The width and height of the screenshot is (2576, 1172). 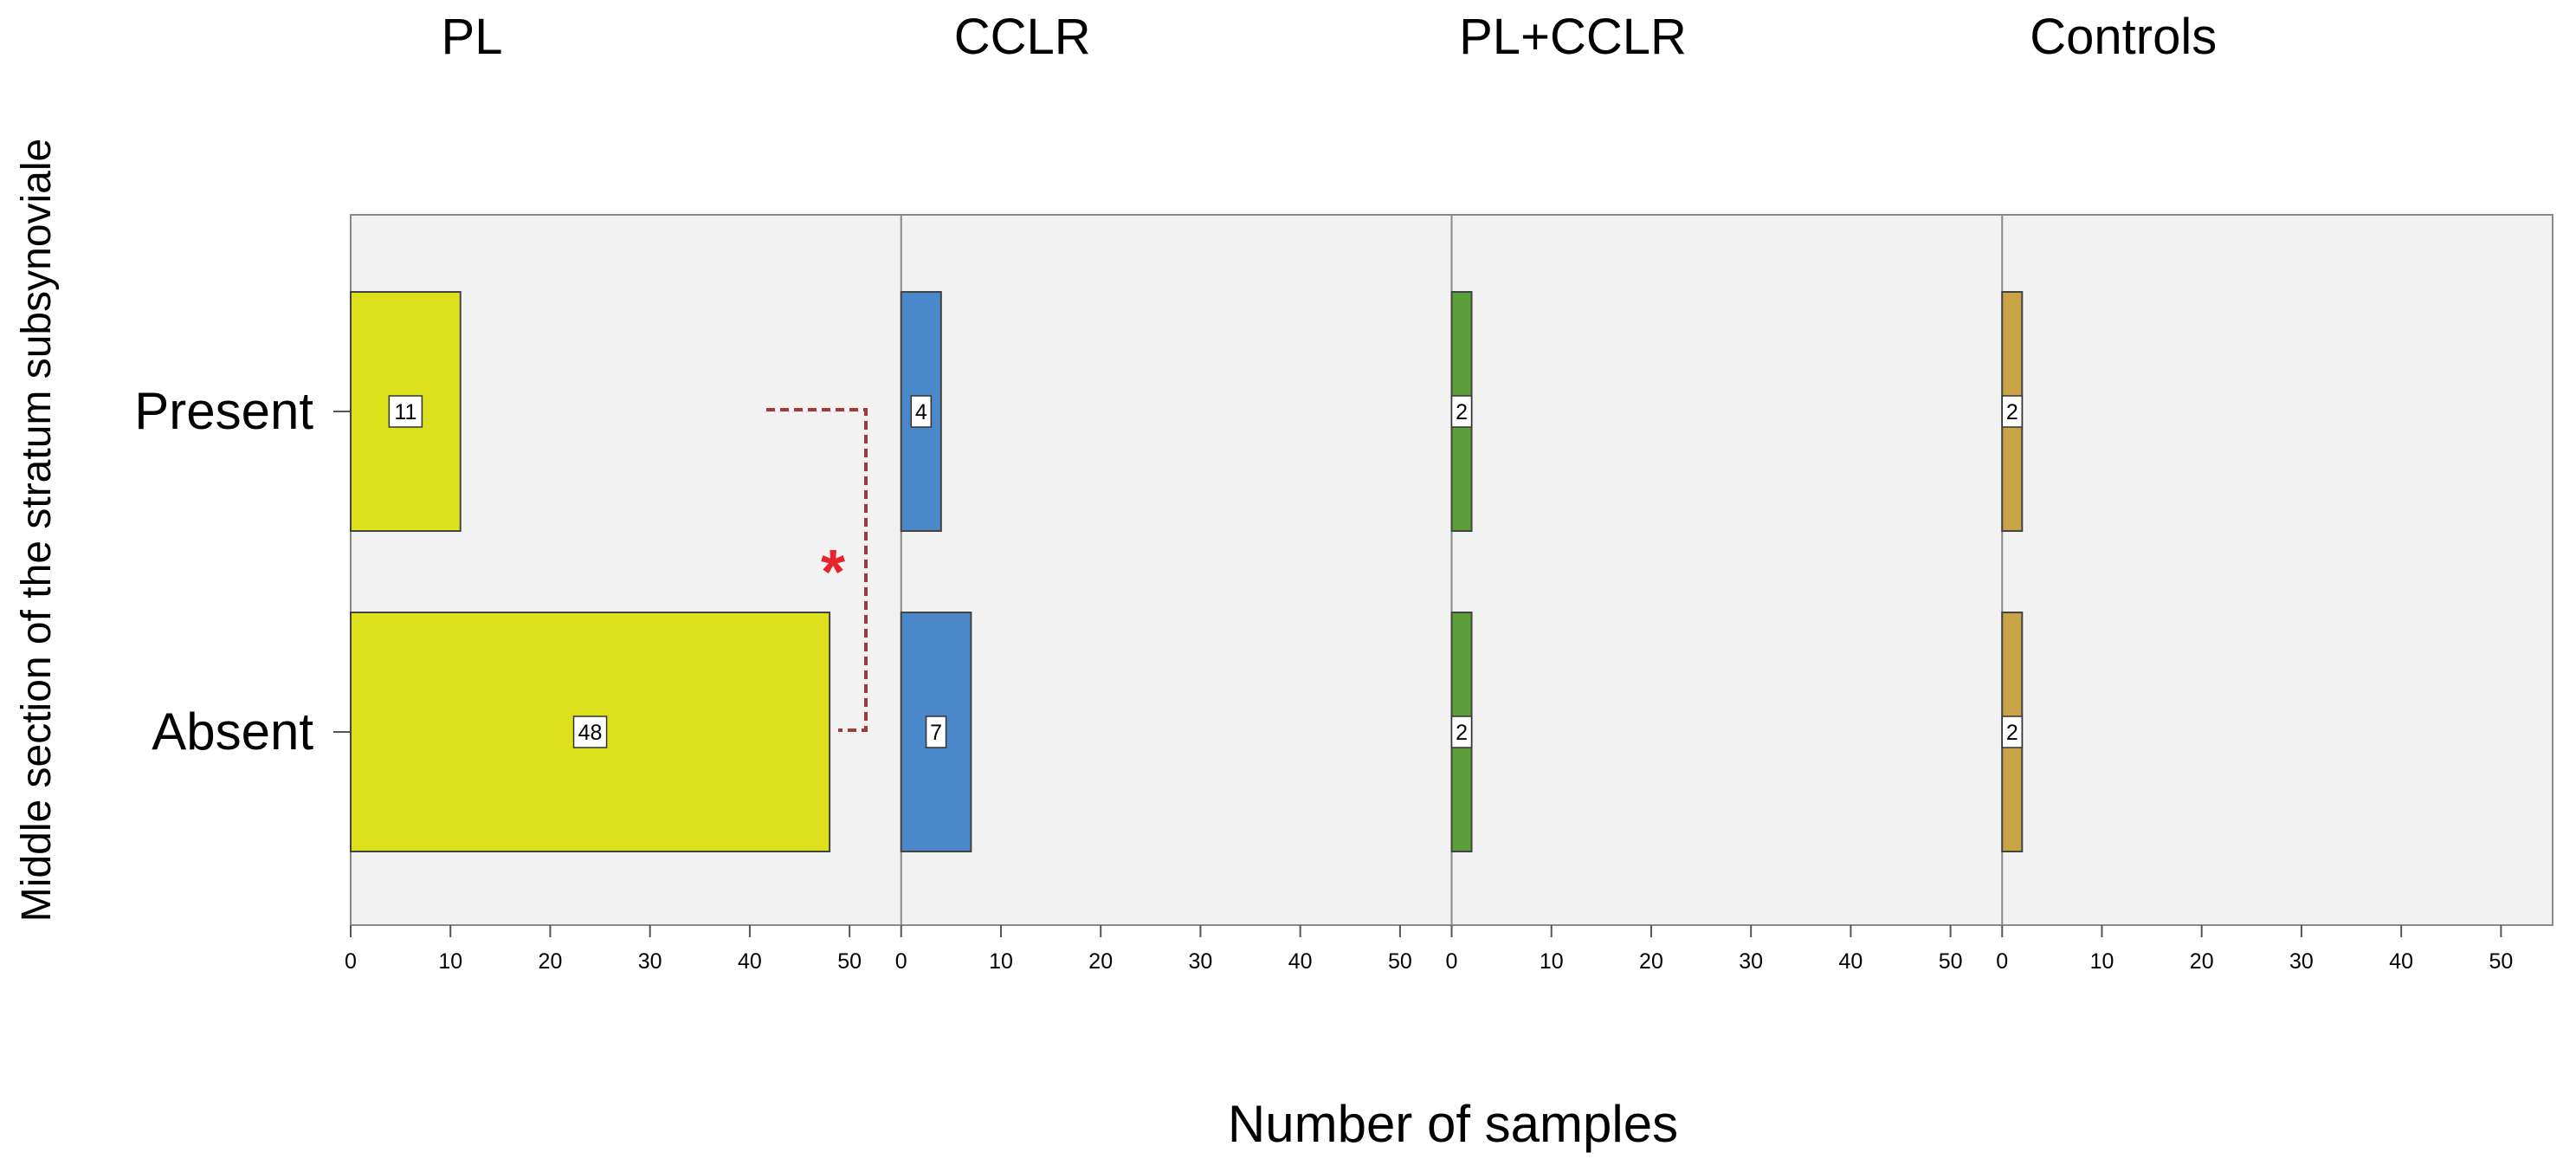 What do you see at coordinates (1573, 37) in the screenshot?
I see `panel-title-pl-cclr: PL+CCLR` at bounding box center [1573, 37].